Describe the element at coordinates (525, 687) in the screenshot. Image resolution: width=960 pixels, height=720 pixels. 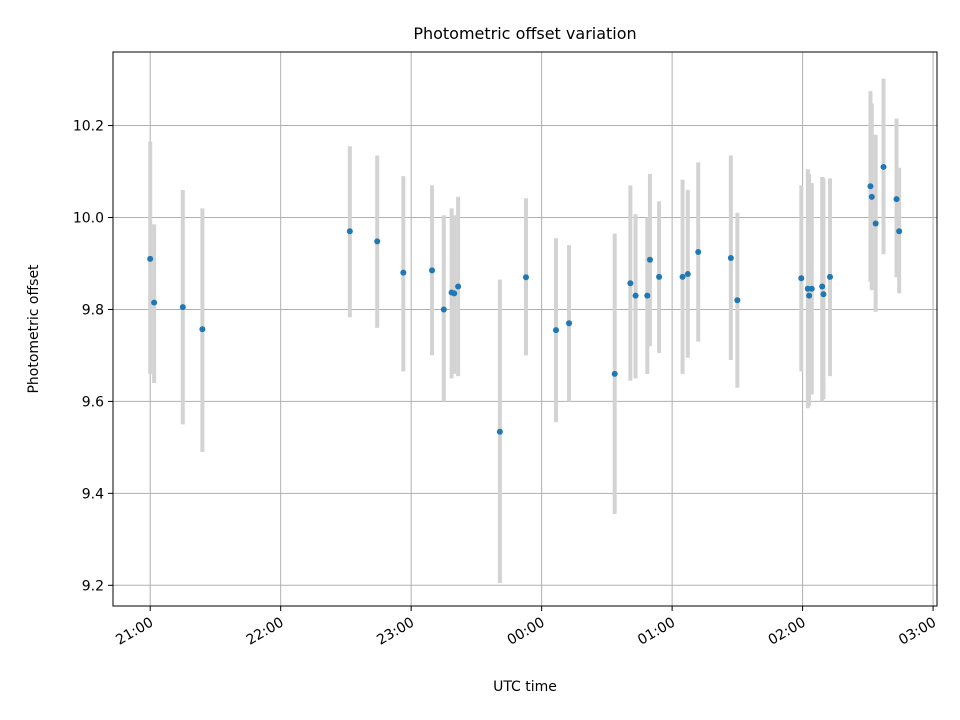
I see `x-axis-label: UTC time` at that location.